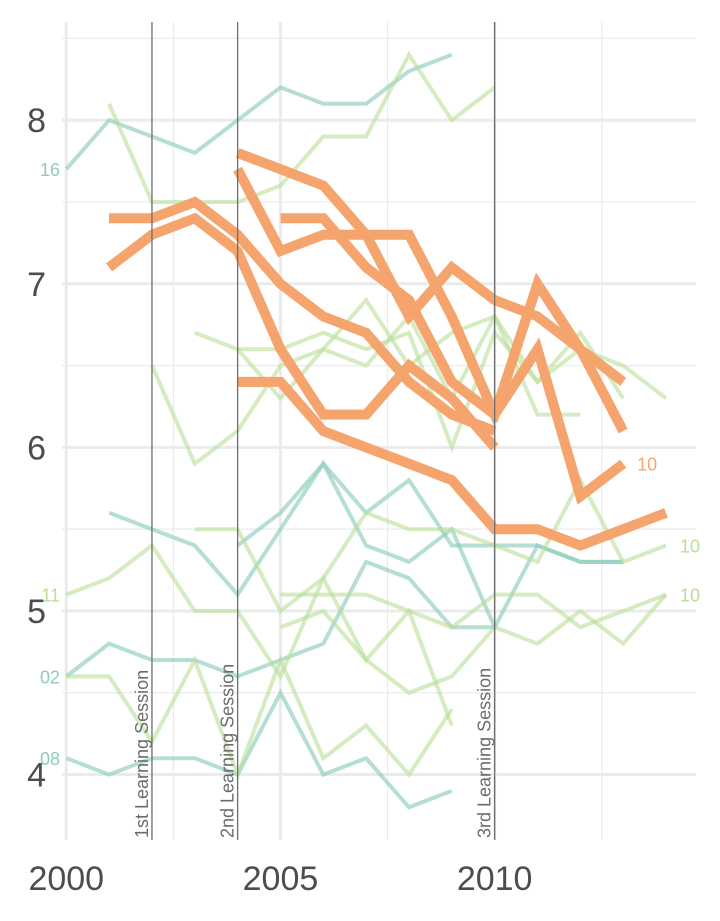 This screenshot has height=921, width=720. Describe the element at coordinates (142, 754) in the screenshot. I see `session-label: 1st Learning Session` at that location.